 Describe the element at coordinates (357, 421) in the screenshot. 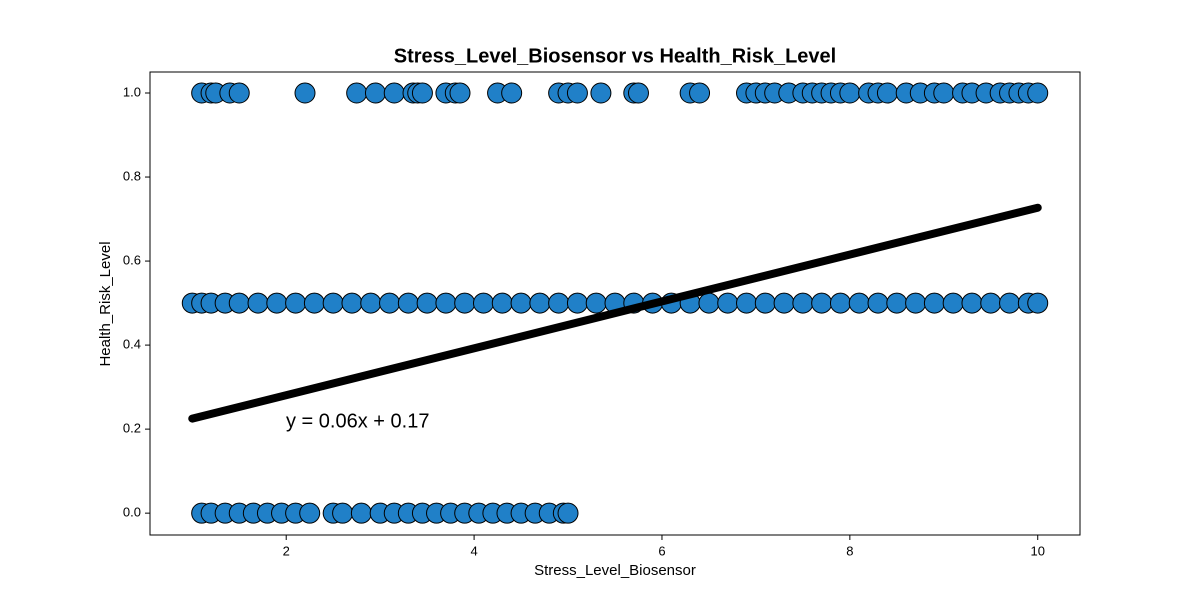

I see `equation-annotation: y = 0.06x + 0.17` at that location.